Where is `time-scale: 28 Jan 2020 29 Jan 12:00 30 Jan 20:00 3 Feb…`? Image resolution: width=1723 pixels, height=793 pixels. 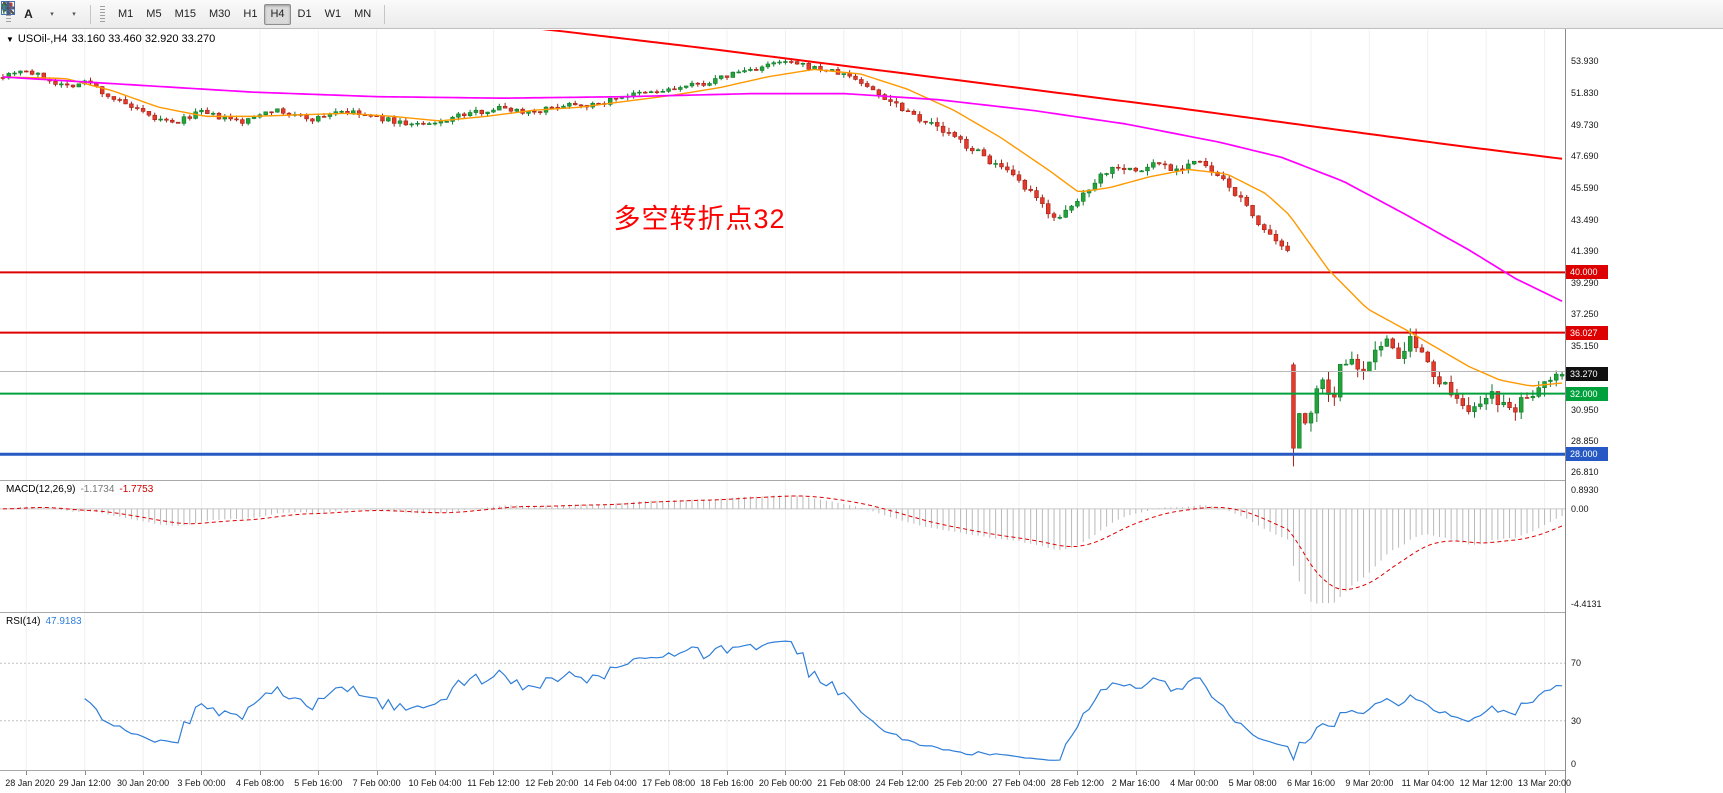
time-scale: 28 Jan 2020 29 Jan 12:00 30 Jan 20:00 3 Feb… is located at coordinates (785, 782).